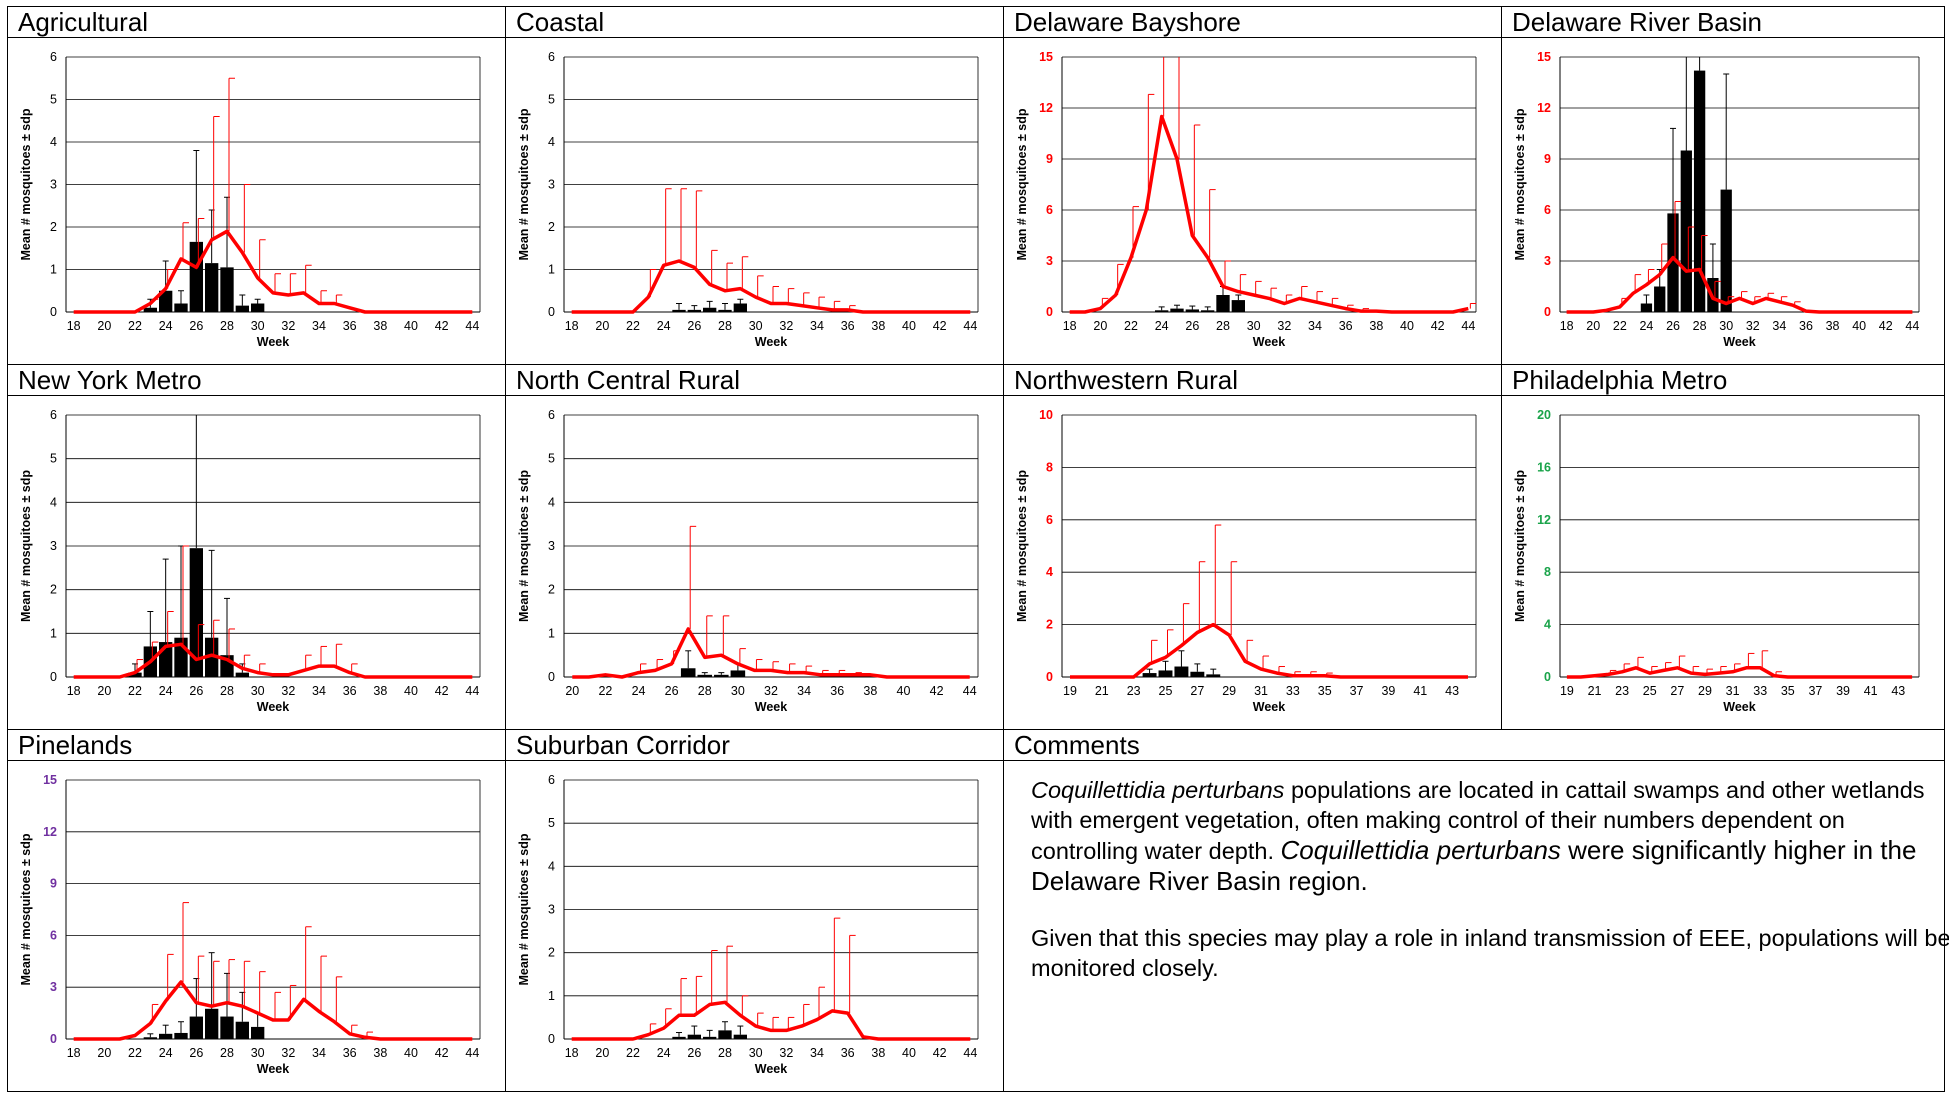  What do you see at coordinates (53, 884) in the screenshot?
I see `y-tick-label: 9` at bounding box center [53, 884].